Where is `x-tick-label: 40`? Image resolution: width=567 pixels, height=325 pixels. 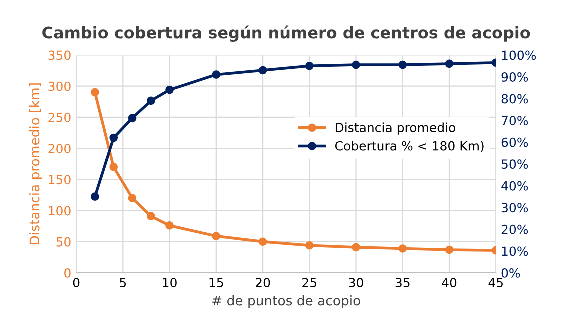
x-tick-label: 40 is located at coordinates (449, 283).